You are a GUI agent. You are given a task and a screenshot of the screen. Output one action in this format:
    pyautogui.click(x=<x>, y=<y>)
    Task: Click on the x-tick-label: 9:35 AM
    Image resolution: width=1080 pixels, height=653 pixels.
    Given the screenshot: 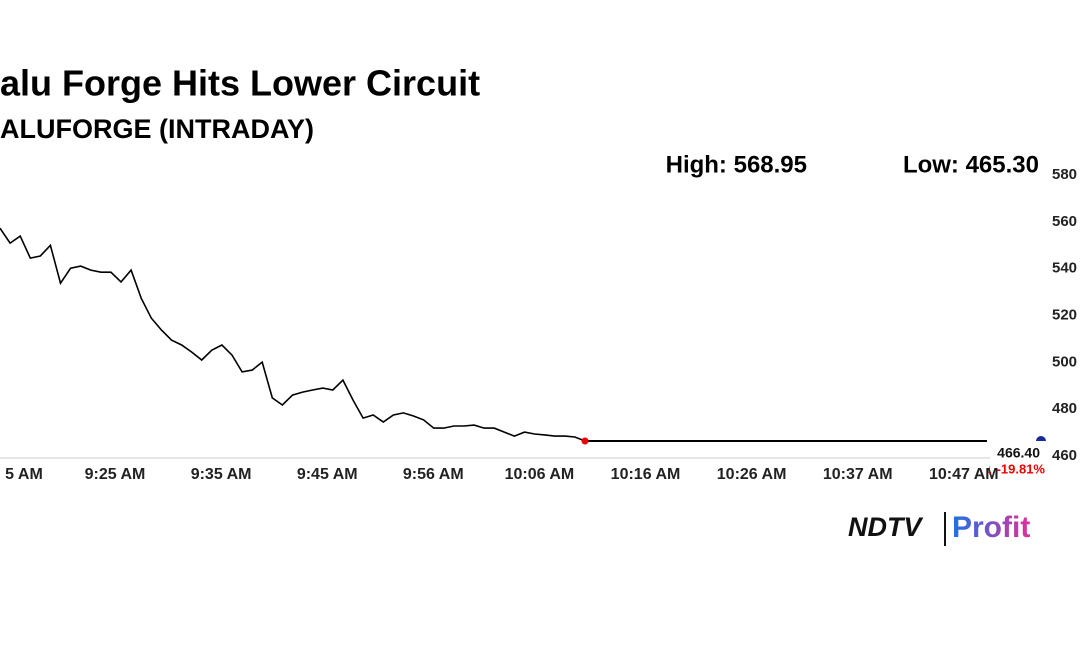 What is the action you would take?
    pyautogui.click(x=221, y=474)
    